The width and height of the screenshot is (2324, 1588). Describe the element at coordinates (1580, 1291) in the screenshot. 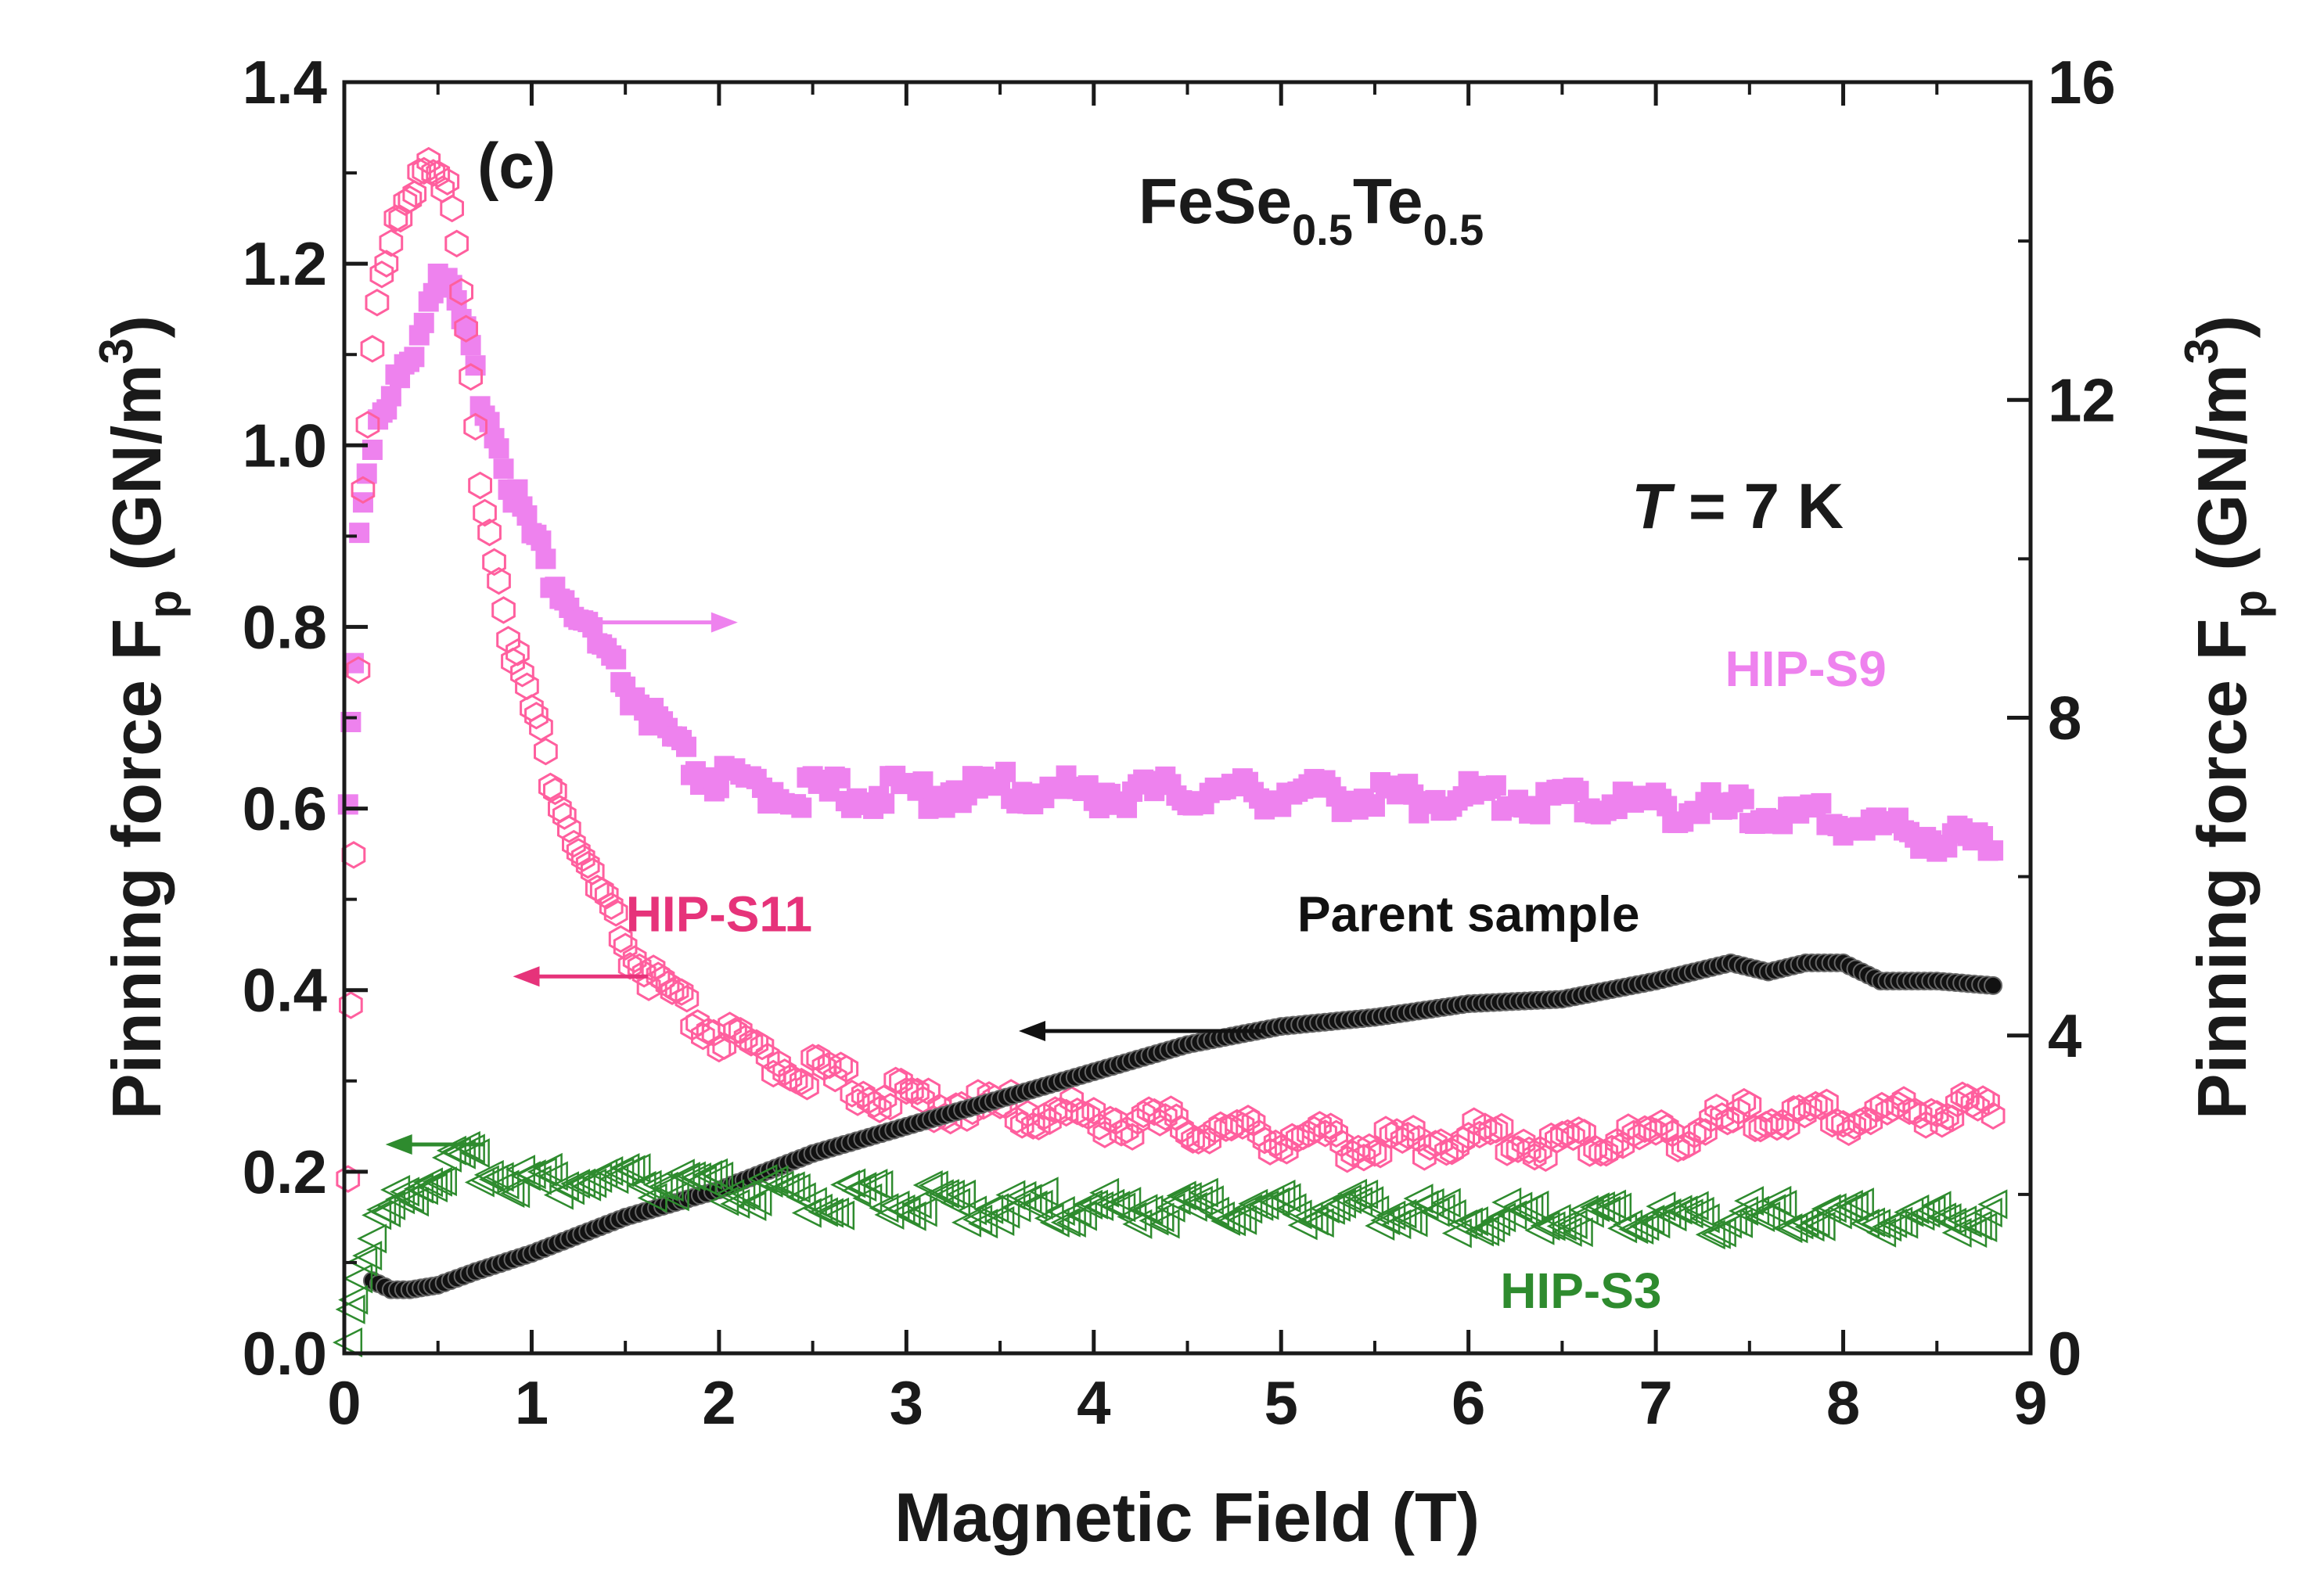

I see `series-label-hip-s3: HIP-S3` at that location.